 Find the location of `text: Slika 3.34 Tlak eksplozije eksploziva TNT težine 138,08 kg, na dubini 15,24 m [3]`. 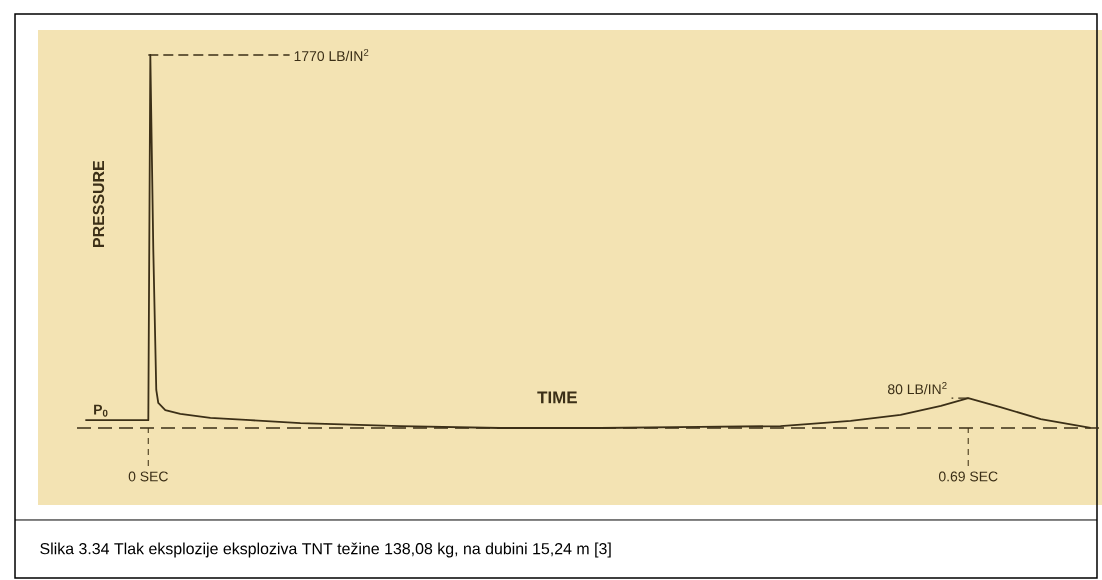

text: Slika 3.34 Tlak eksplozije eksploziva TNT težine 138,08 kg, na dubini 15,24 m [3] is located at coordinates (325, 550).